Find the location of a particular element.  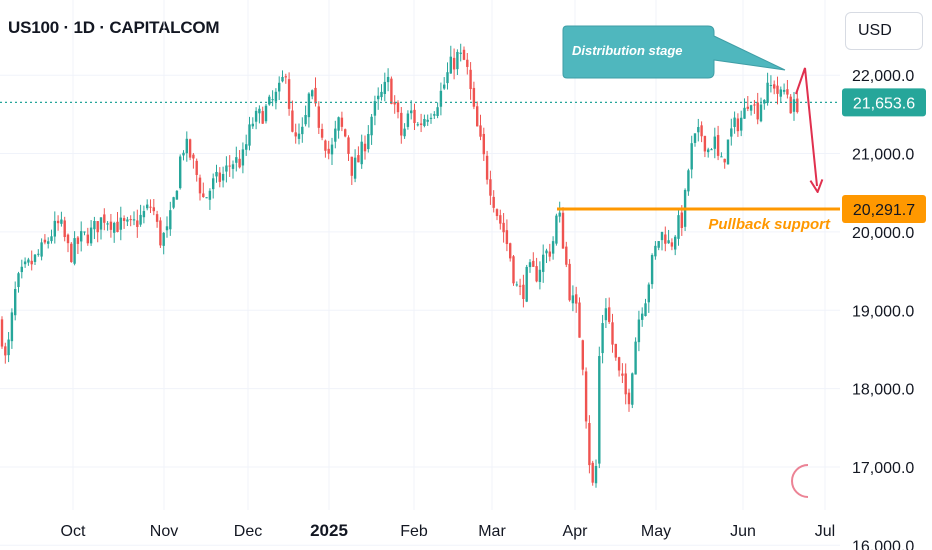

current-price-label: 21,653.6 is located at coordinates (884, 103).